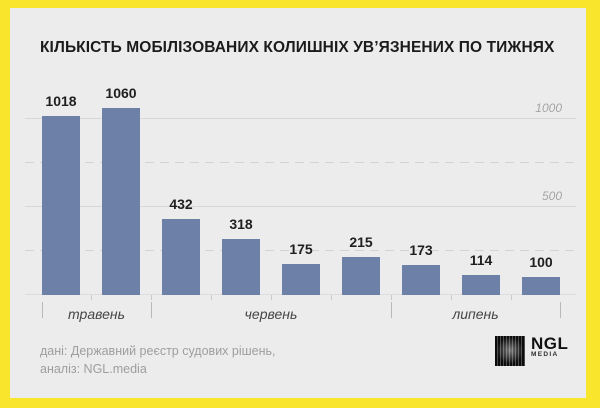 The image size is (600, 408). I want to click on ngl-logo-text: NGL MEDIA, so click(550, 346).